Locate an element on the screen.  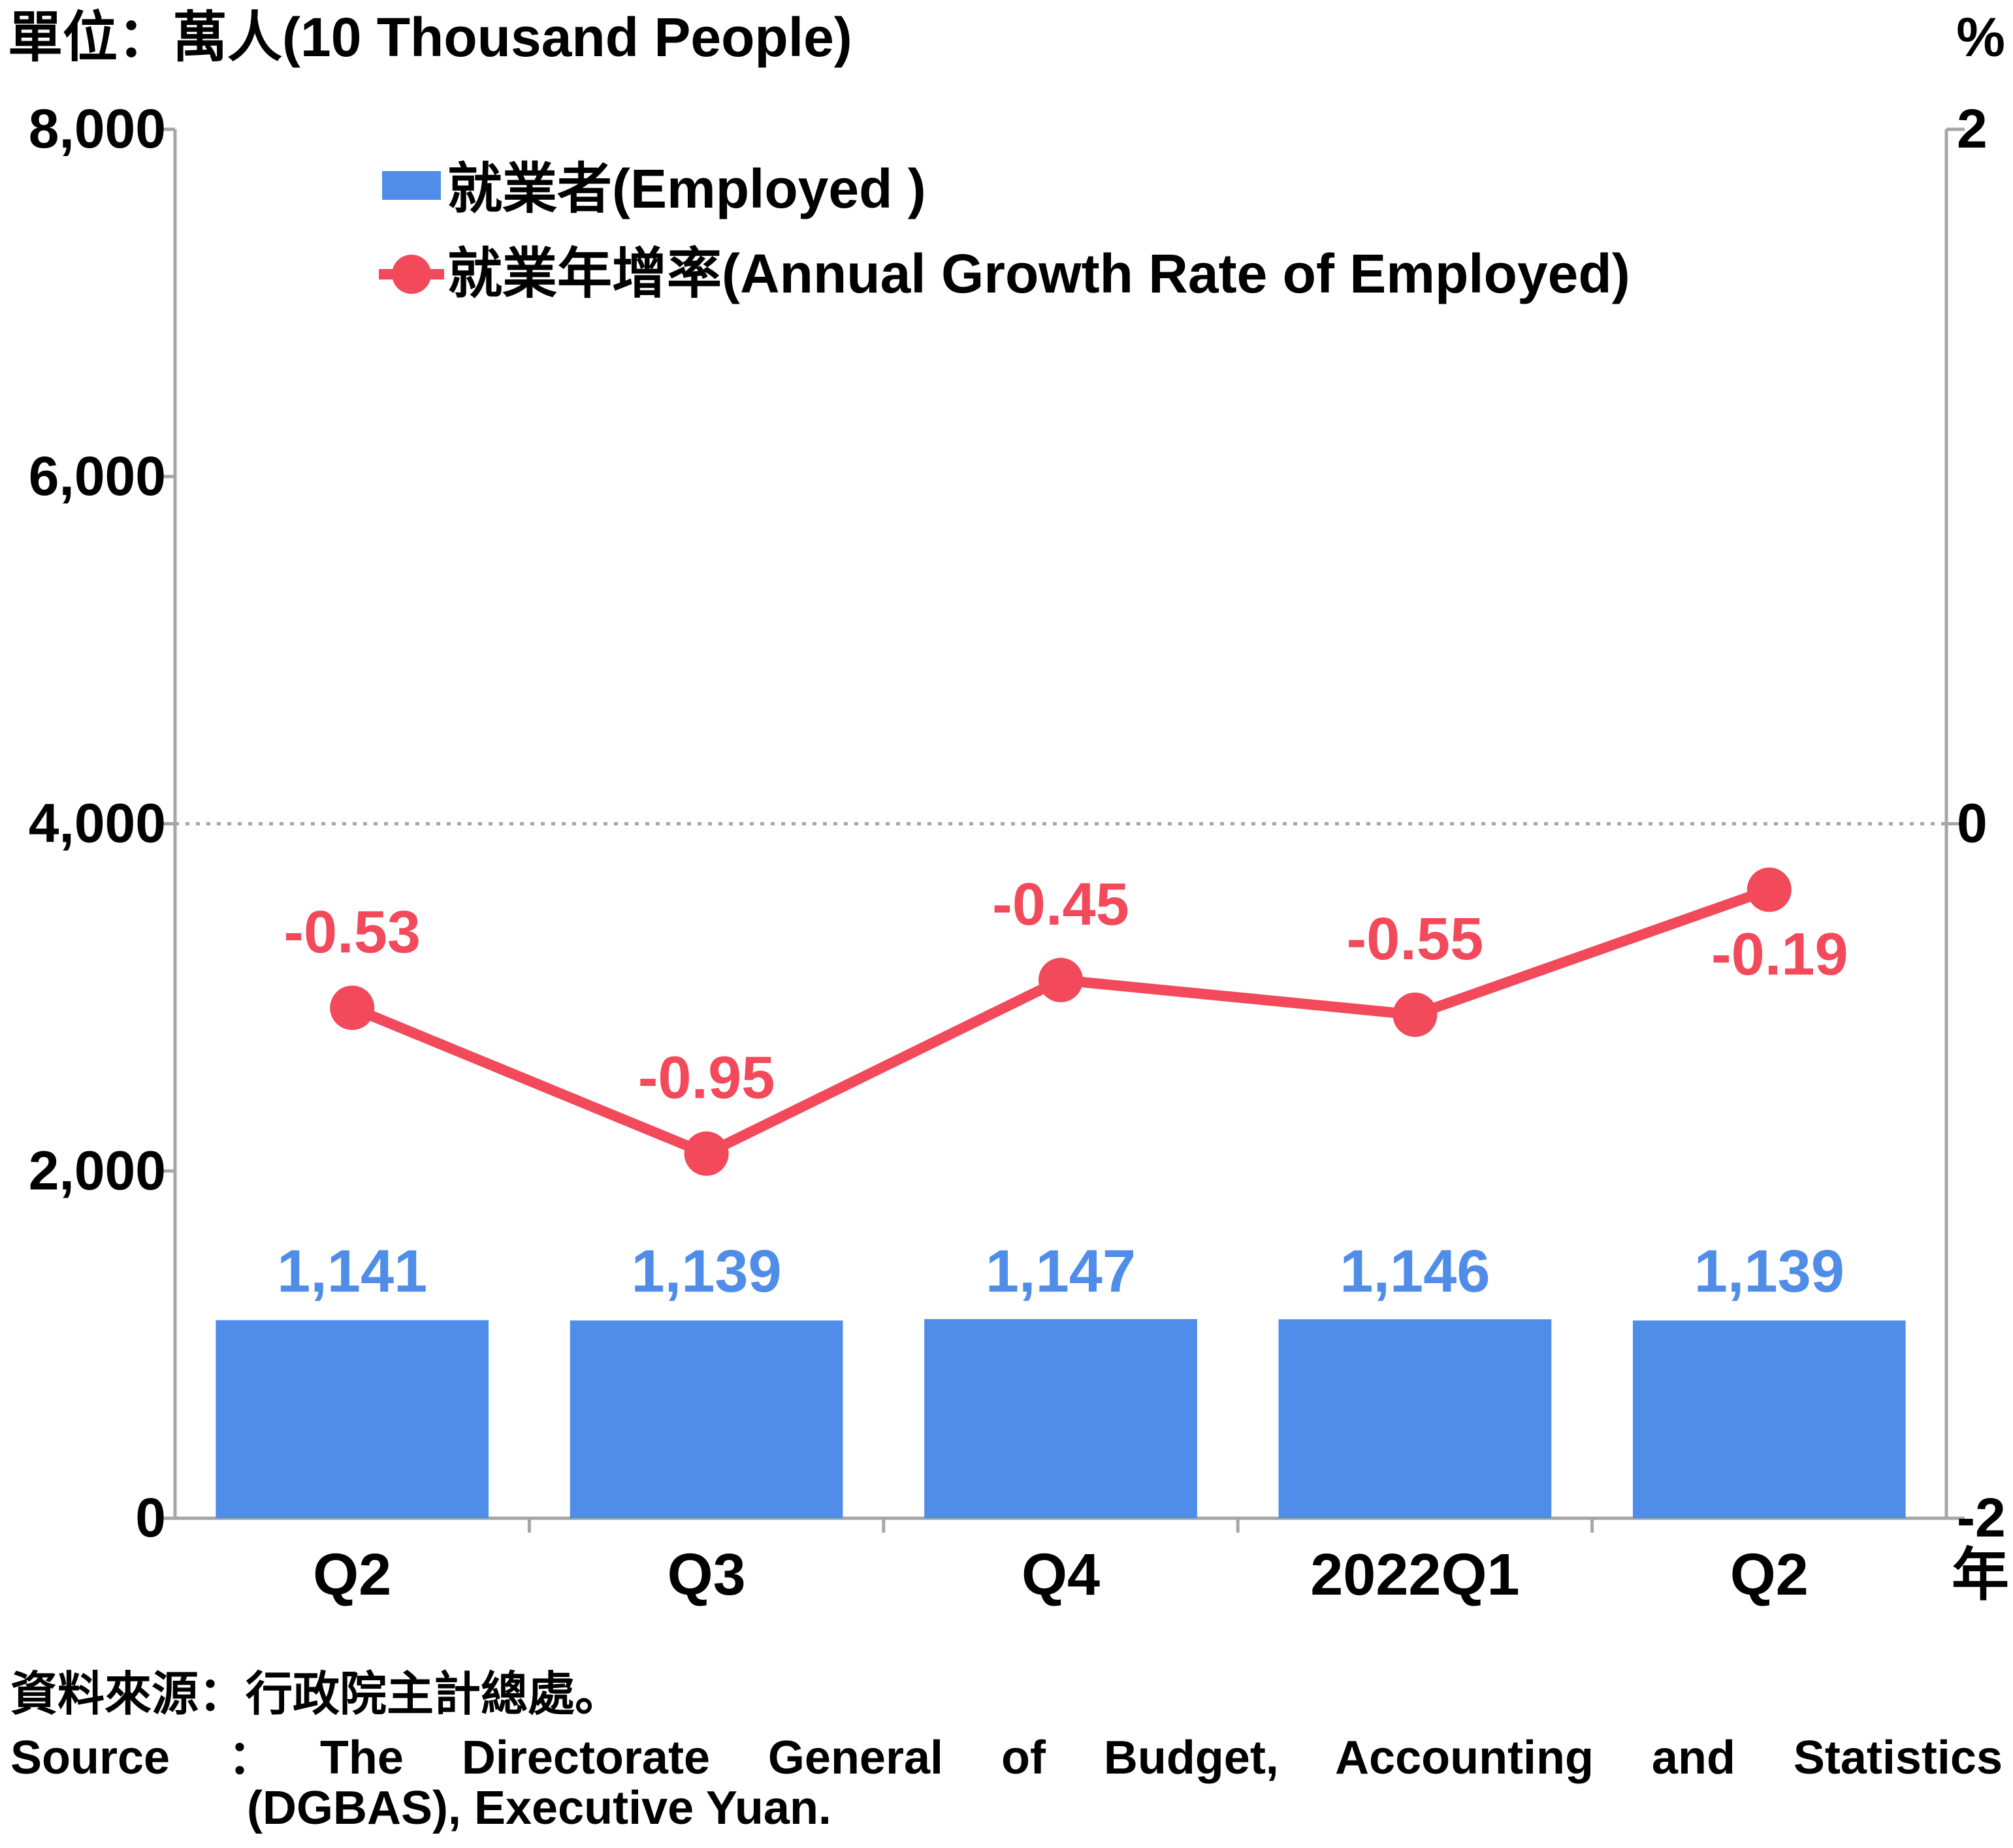
bar-series is located at coordinates (1061, 1418).